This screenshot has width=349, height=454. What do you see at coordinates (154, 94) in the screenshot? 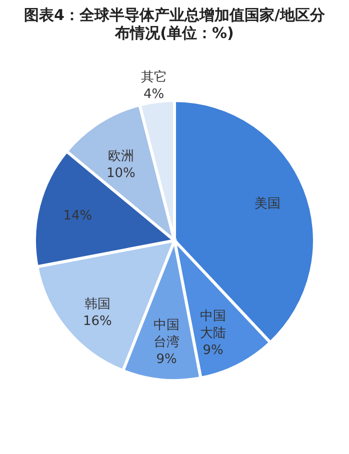
I see `data-label: 4%` at bounding box center [154, 94].